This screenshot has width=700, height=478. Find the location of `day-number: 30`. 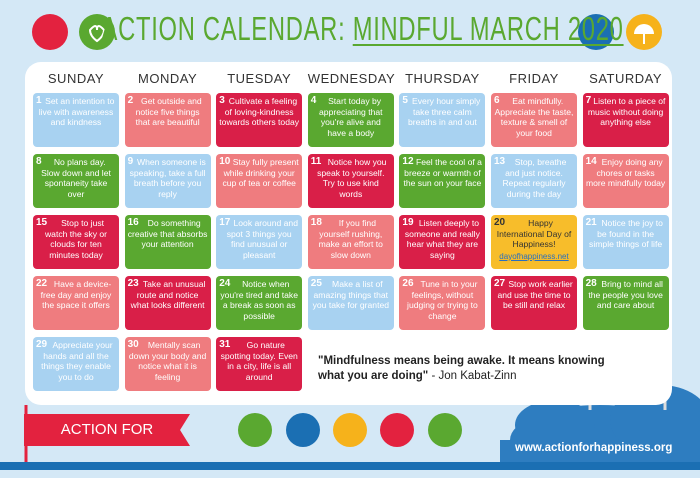

day-number: 30 is located at coordinates (133, 344).